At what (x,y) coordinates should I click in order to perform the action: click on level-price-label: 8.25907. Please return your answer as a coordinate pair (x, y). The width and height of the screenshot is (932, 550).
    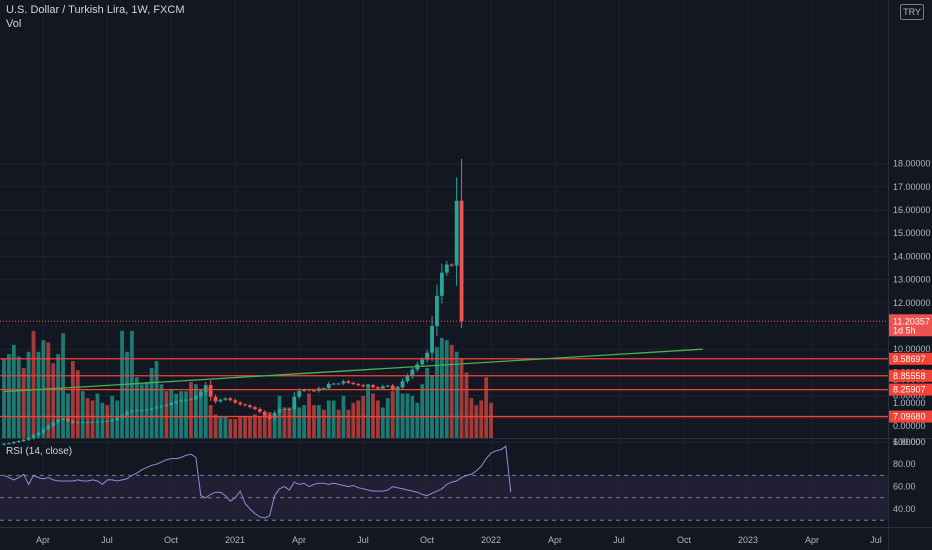
    Looking at the image, I should click on (909, 390).